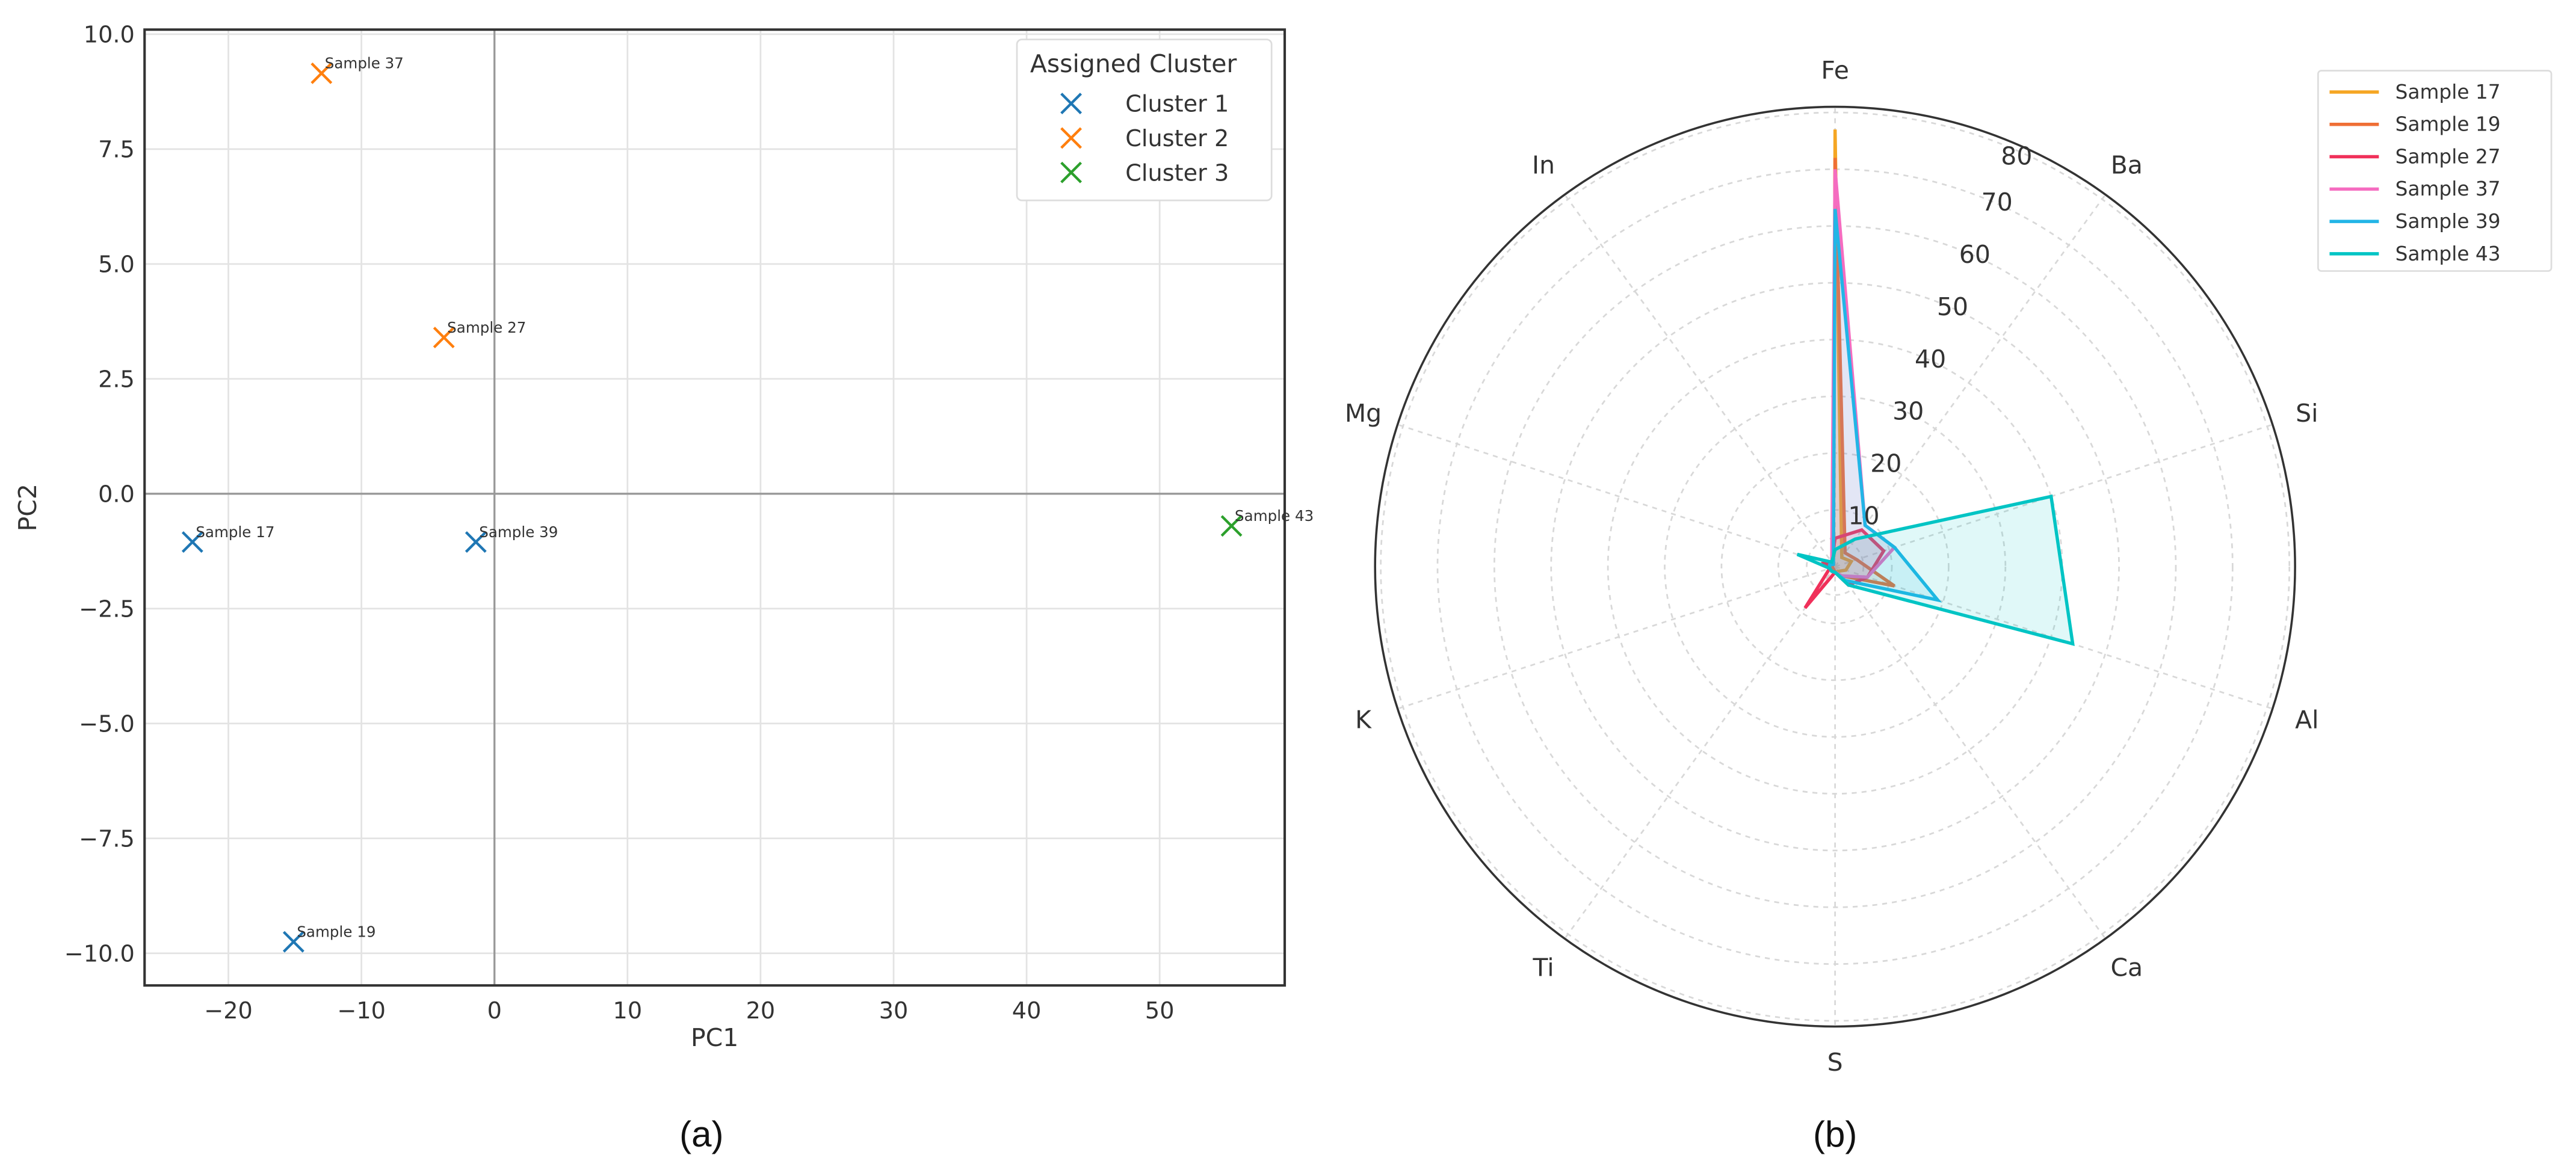  Describe the element at coordinates (2127, 165) in the screenshot. I see `category-label-ba: Ba` at that location.